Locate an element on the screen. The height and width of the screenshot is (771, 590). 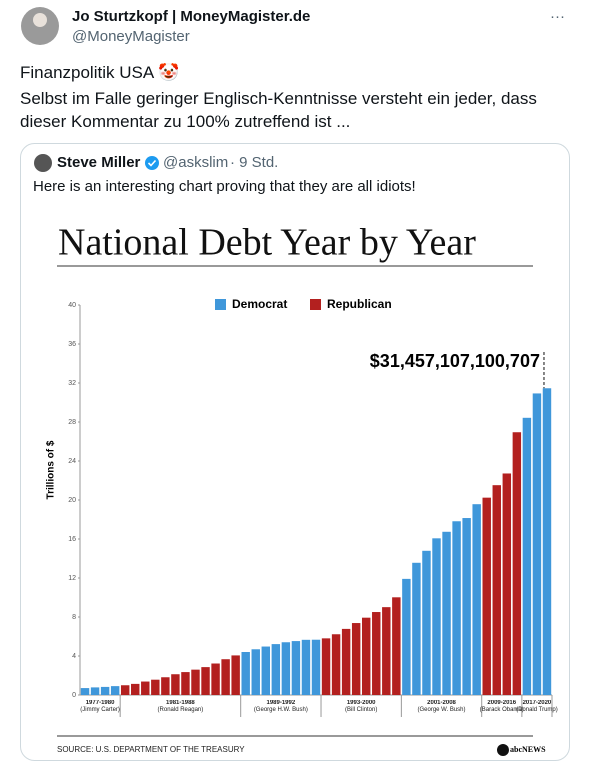
group-note: (Ronald Reagan) is located at coordinates (180, 710).